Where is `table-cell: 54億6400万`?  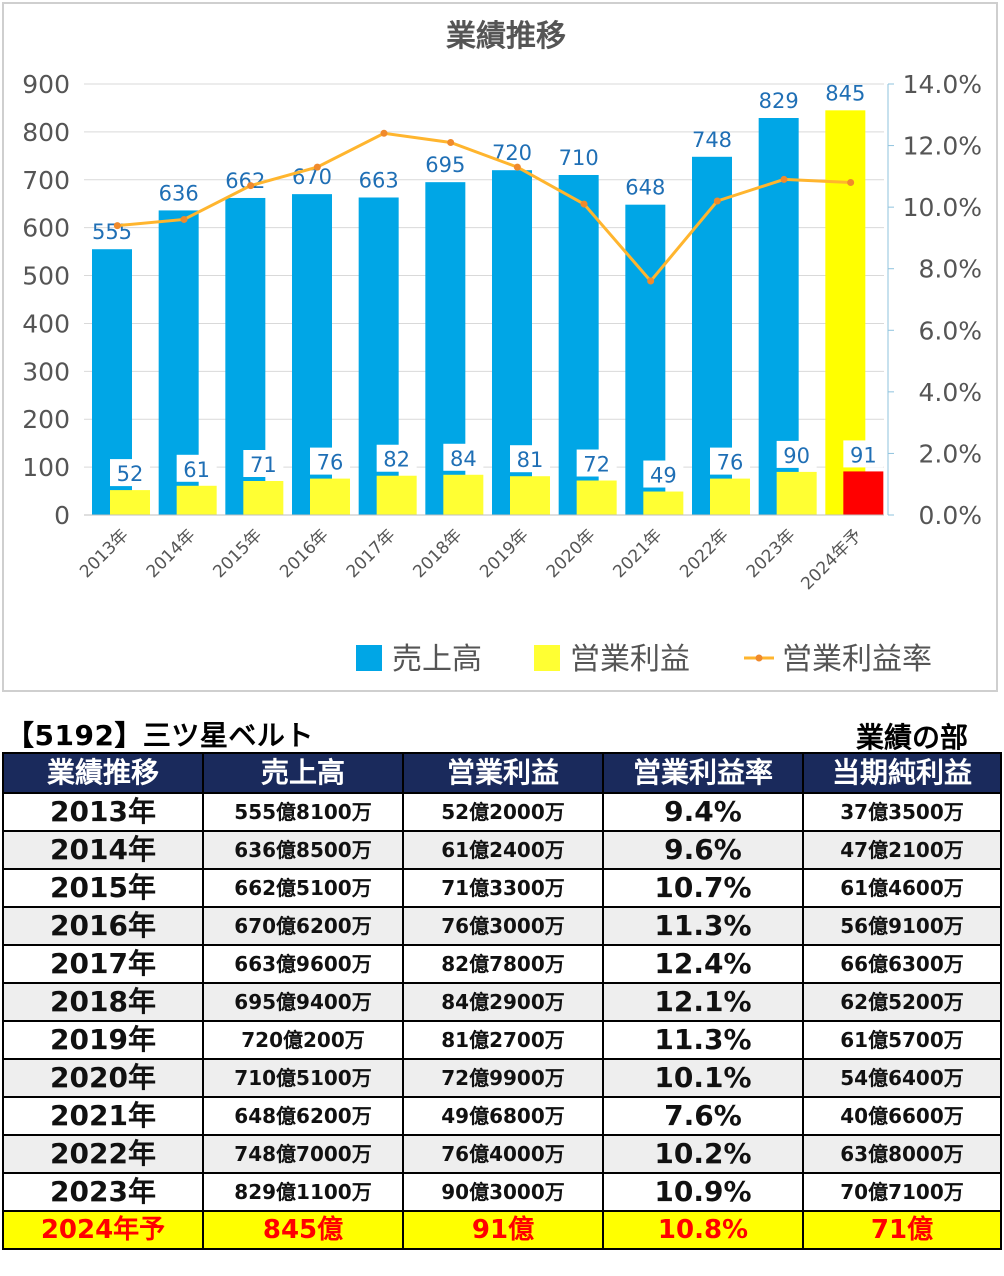 table-cell: 54億6400万 is located at coordinates (902, 1078).